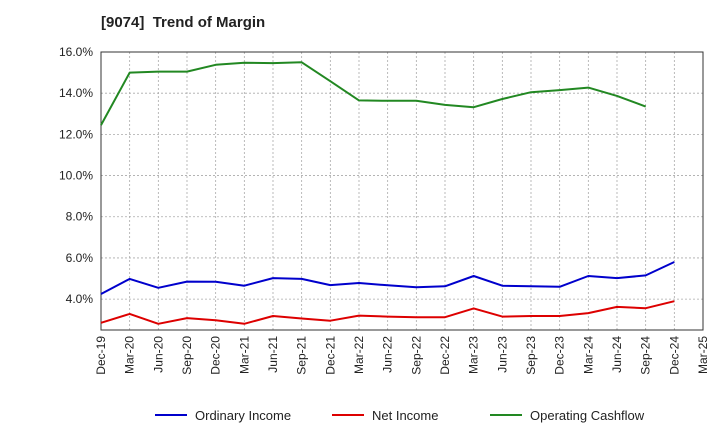 The height and width of the screenshot is (440, 720). What do you see at coordinates (416, 355) in the screenshot?
I see `x-tick-label: Sep-22` at bounding box center [416, 355].